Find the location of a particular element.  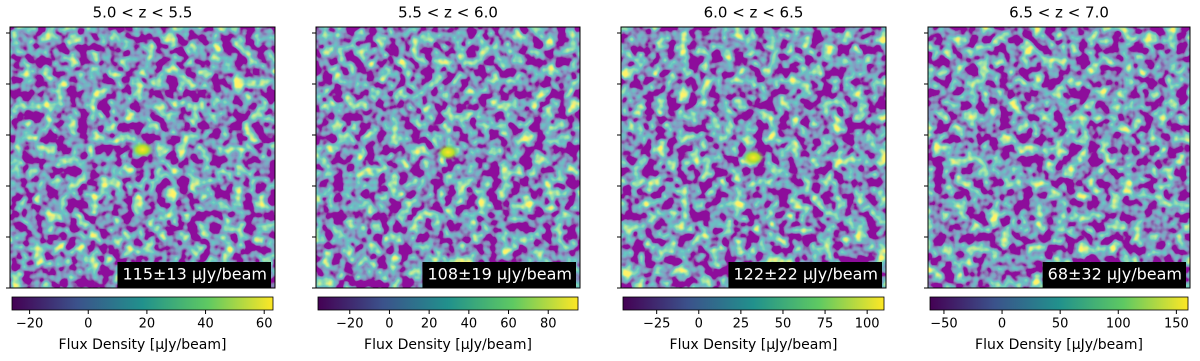

colorbar-tick-label: 75 is located at coordinates (825, 324).